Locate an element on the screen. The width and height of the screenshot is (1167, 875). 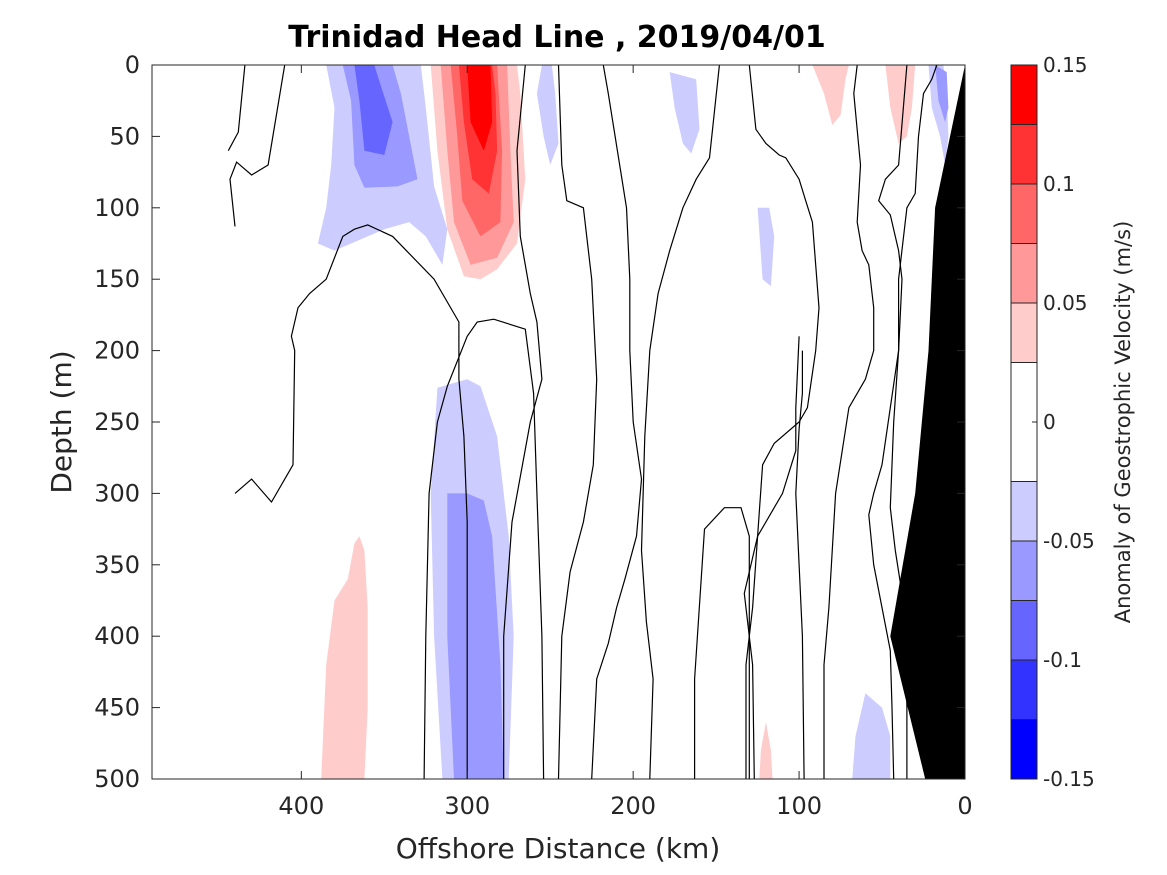
x-tick-label: 400 is located at coordinates (301, 806).